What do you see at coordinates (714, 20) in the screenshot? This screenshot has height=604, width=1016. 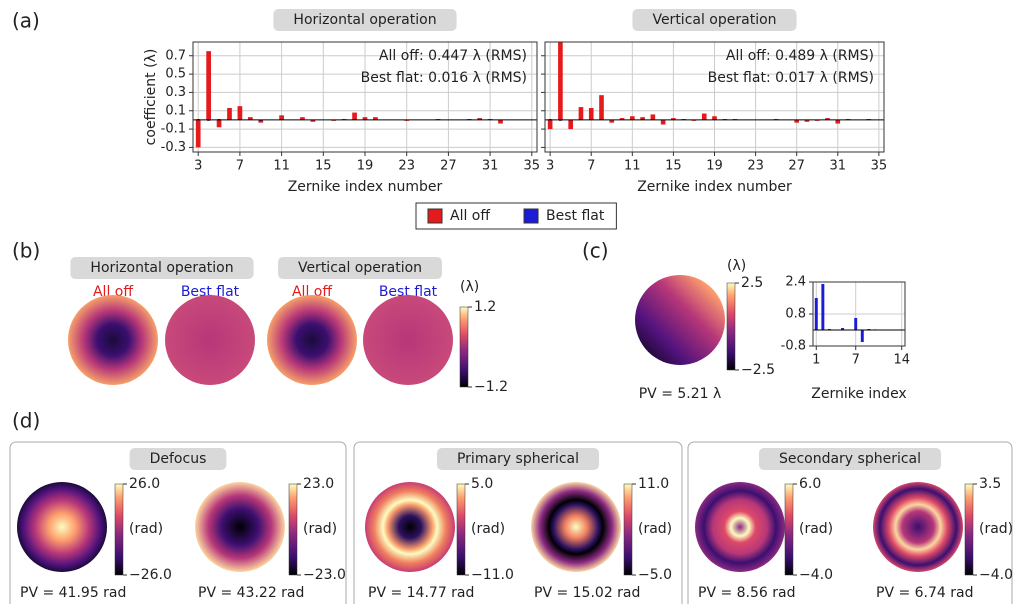 I see `chart-title: Vertical operation` at bounding box center [714, 20].